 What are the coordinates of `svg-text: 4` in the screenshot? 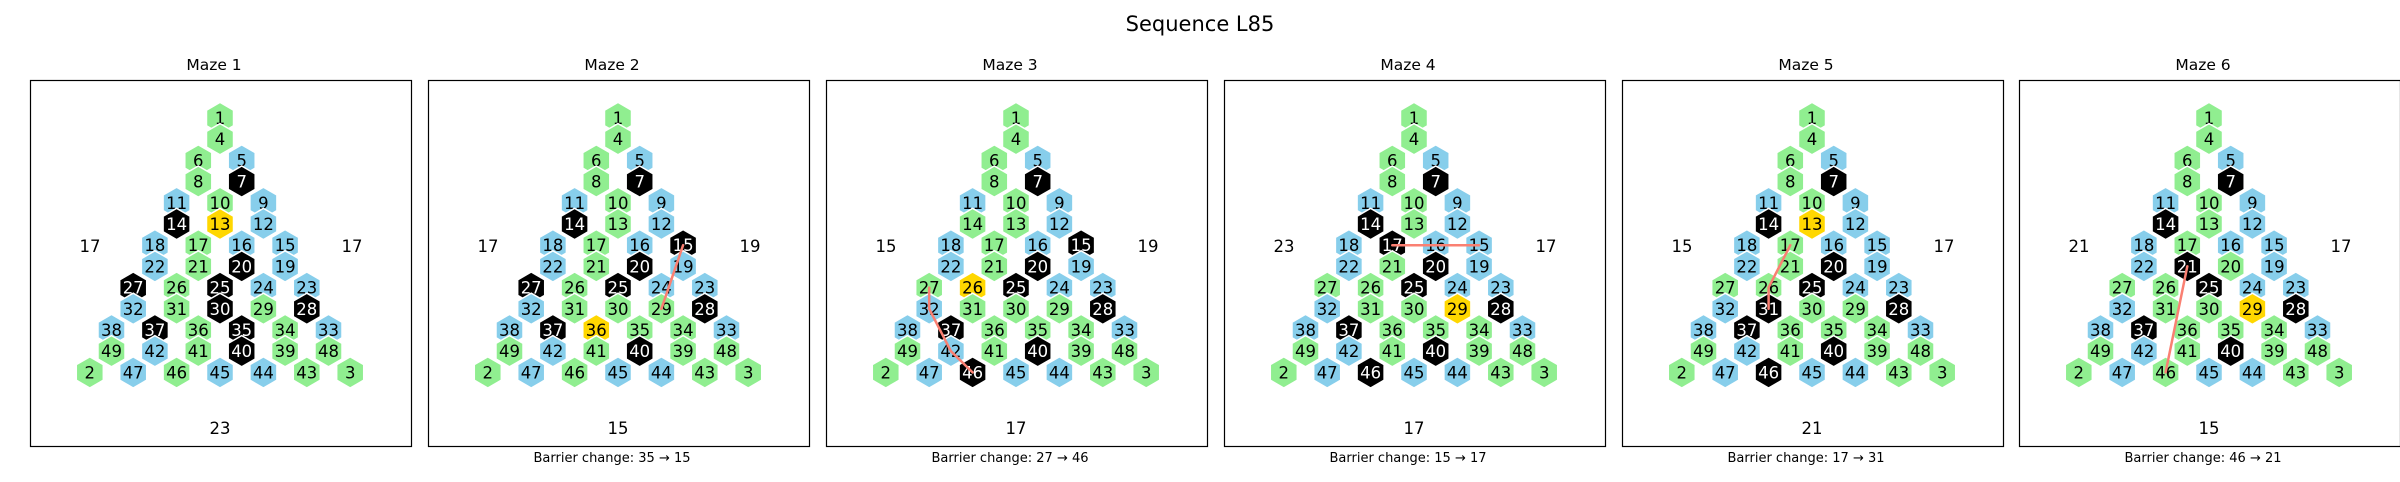 It's located at (1812, 139).